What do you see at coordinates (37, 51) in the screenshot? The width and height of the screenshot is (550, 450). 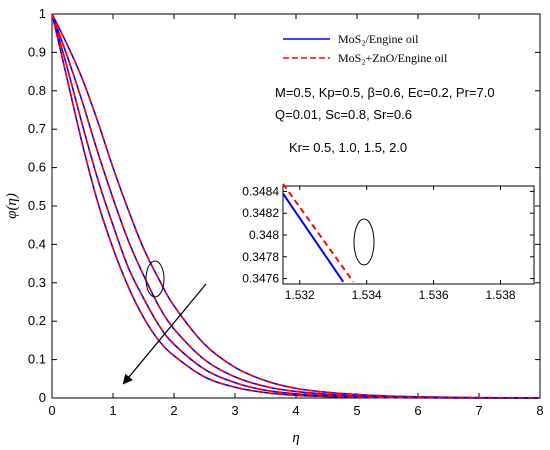 I see `y-tick-label: 0.9` at bounding box center [37, 51].